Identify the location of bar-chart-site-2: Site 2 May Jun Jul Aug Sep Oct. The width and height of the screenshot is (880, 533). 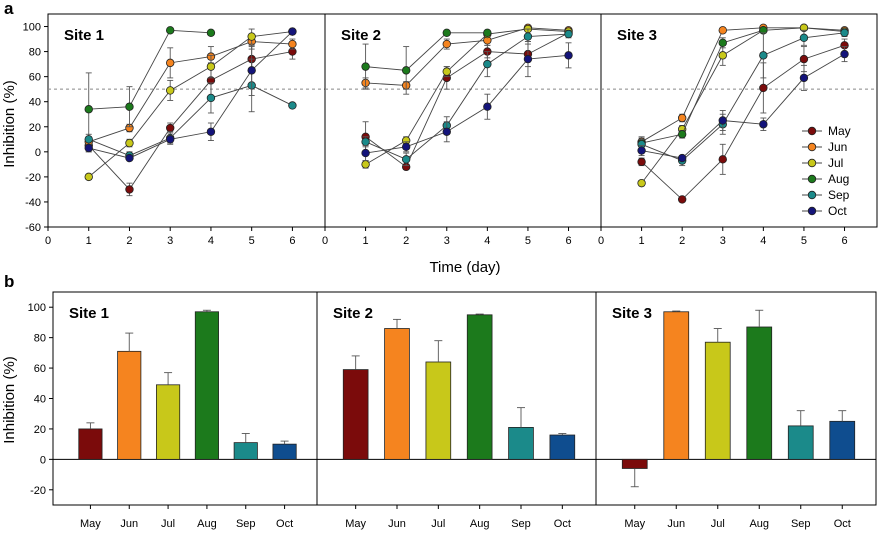
(456, 410).